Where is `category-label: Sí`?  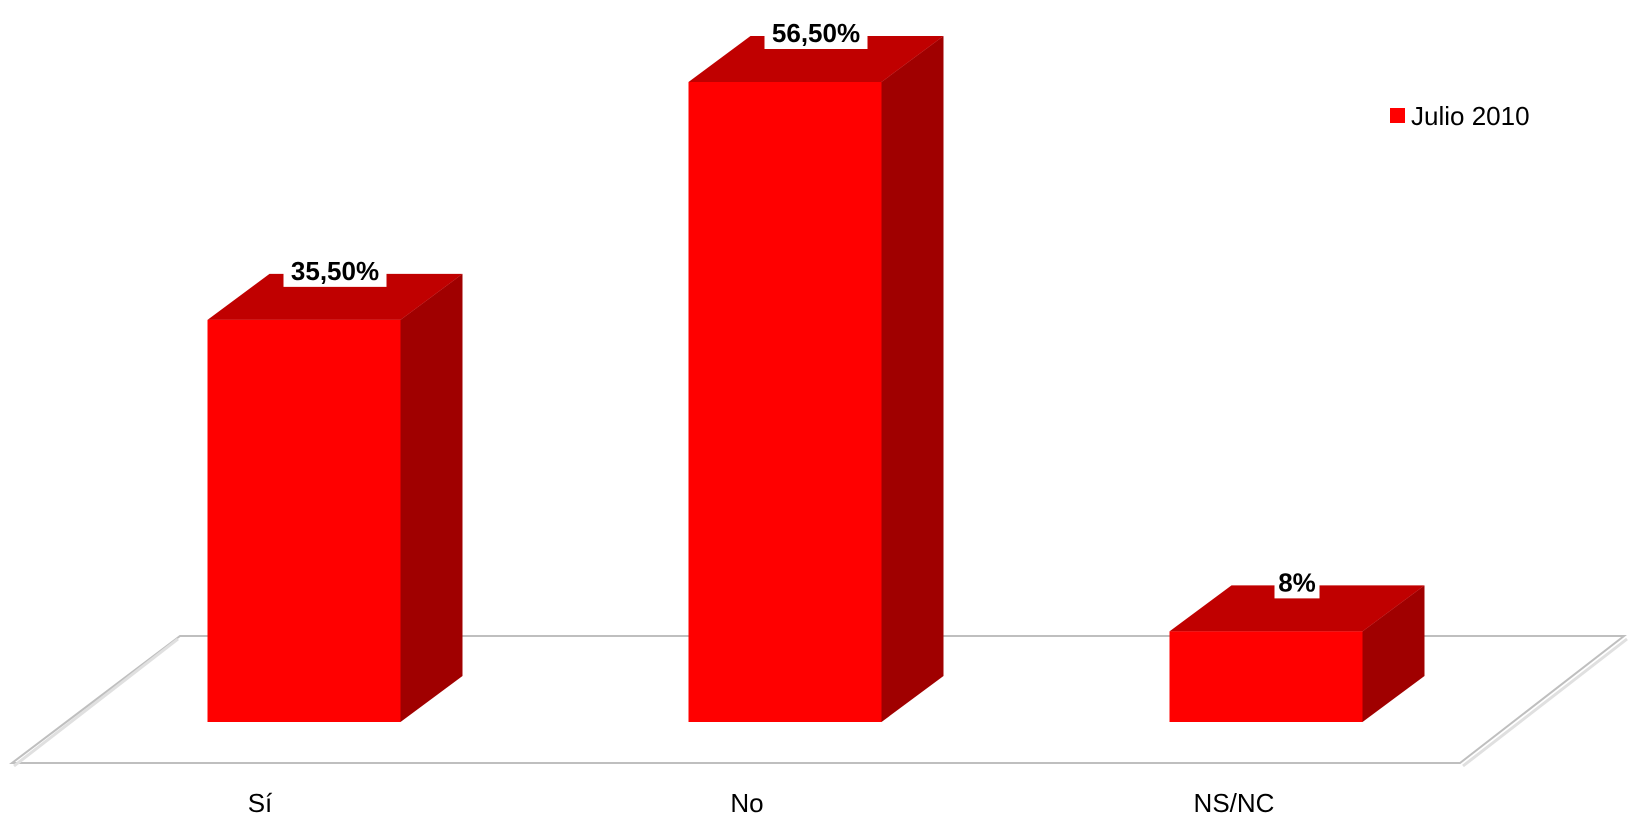 category-label: Sí is located at coordinates (260, 803).